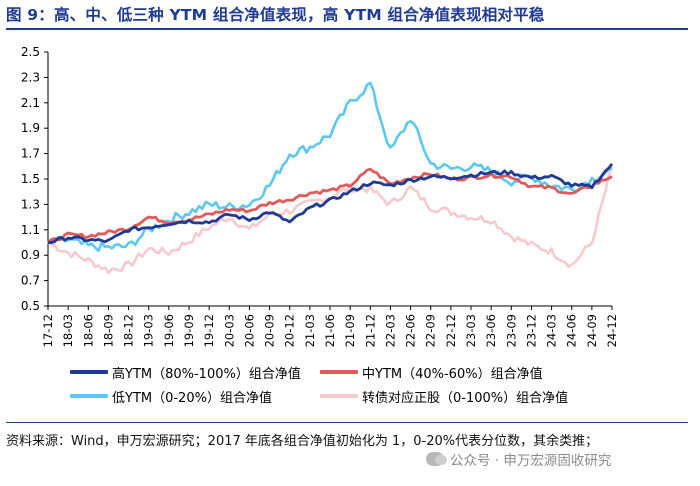  What do you see at coordinates (30, 154) in the screenshot?
I see `y-tick-label: 1.7` at bounding box center [30, 154].